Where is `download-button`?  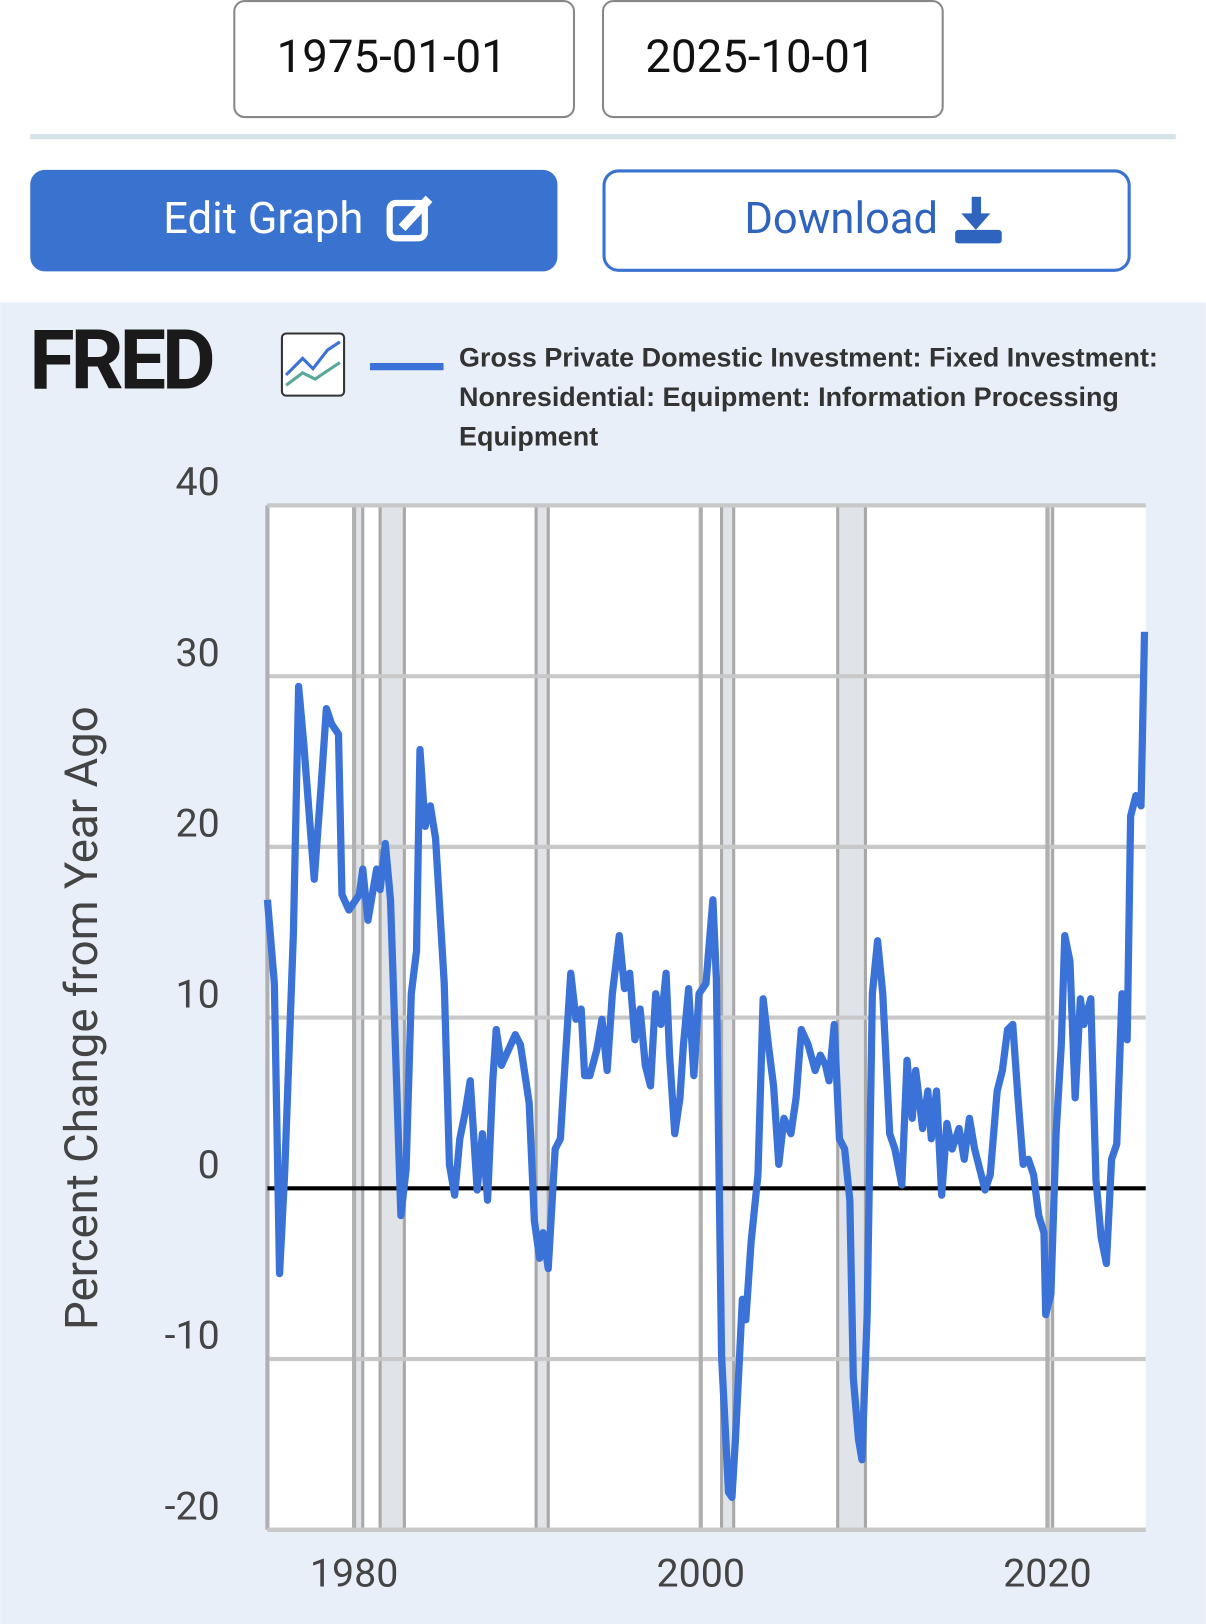 download-button is located at coordinates (866, 220).